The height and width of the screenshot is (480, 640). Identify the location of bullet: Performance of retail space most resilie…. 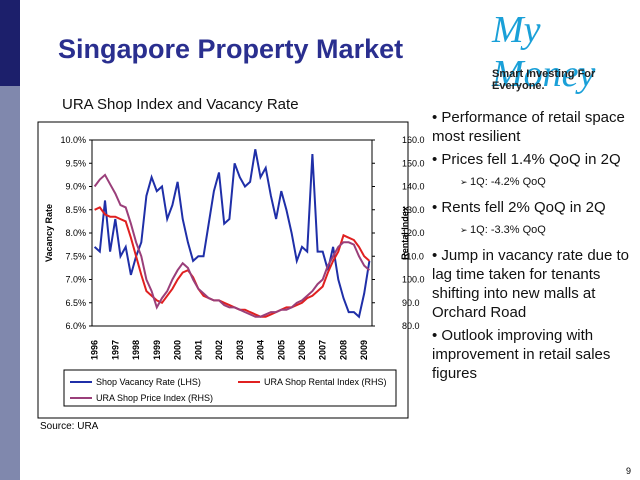
(532, 127).